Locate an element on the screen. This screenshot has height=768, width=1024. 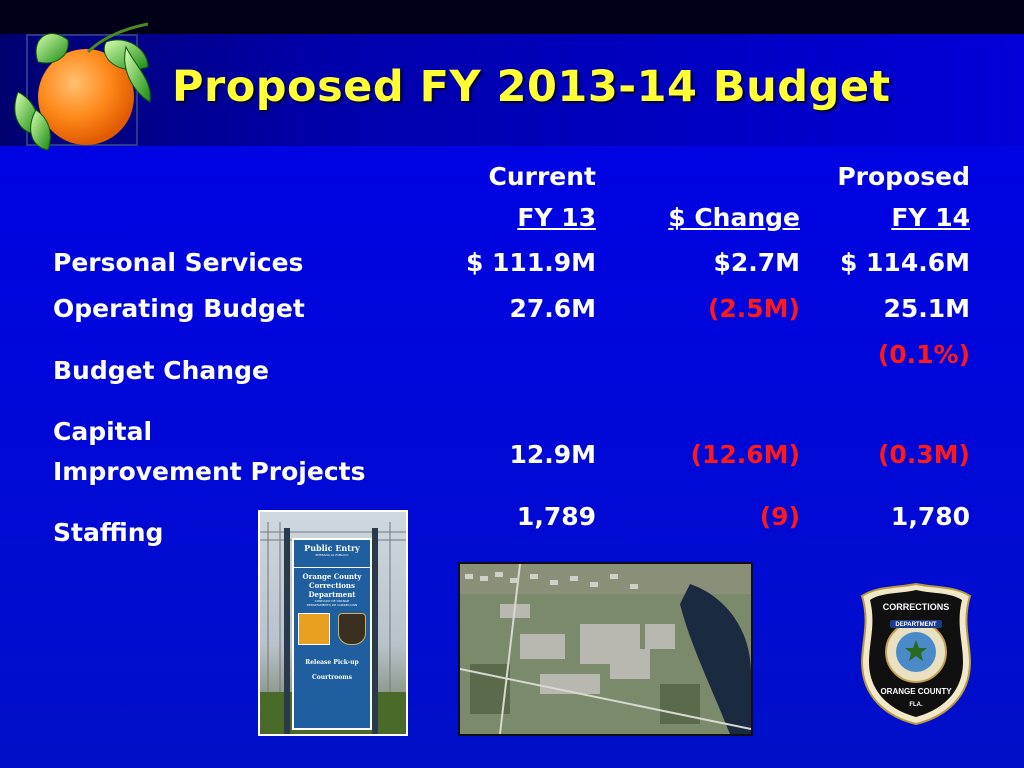
row-current: 27.6M is located at coordinates (552, 308).